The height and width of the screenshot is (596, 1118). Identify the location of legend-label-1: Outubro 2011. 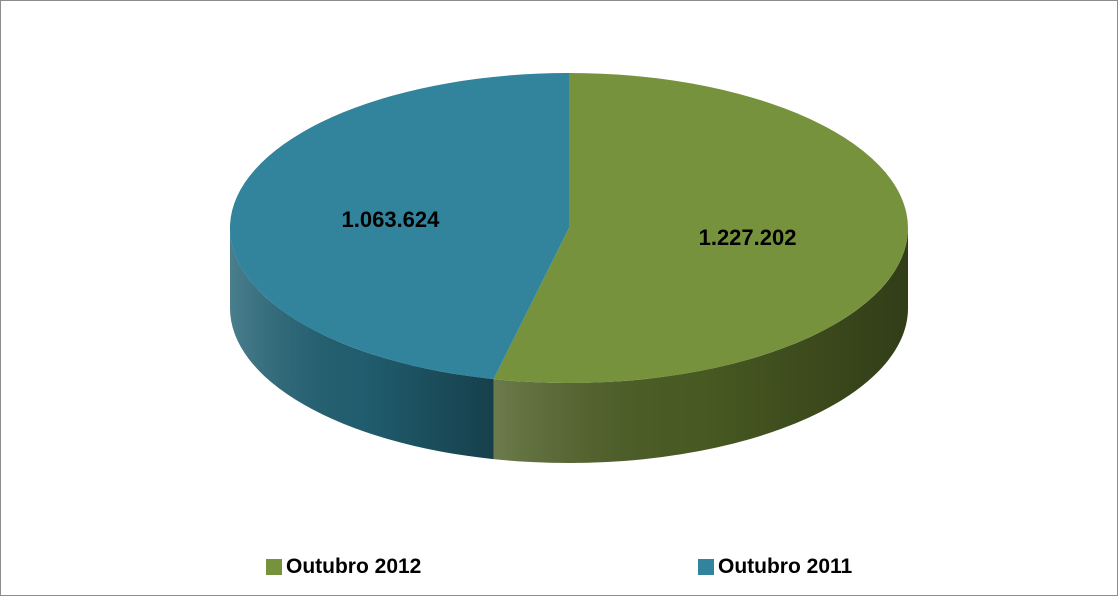
(785, 566).